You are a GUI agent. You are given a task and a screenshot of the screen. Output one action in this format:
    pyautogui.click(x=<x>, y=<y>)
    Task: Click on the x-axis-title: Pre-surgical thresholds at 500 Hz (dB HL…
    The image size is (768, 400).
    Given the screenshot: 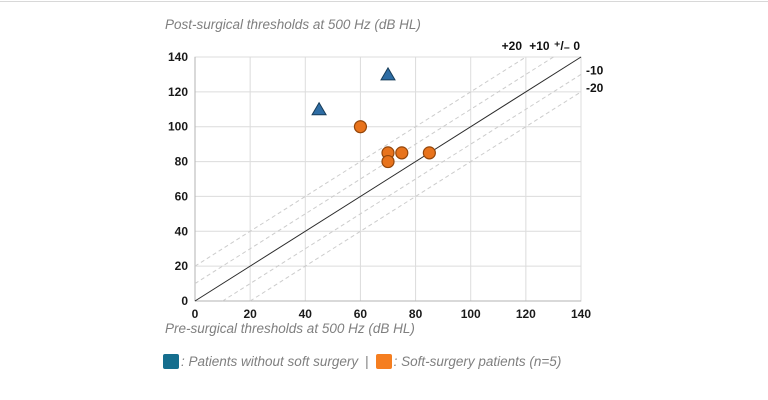 What is the action you would take?
    pyautogui.click(x=290, y=328)
    